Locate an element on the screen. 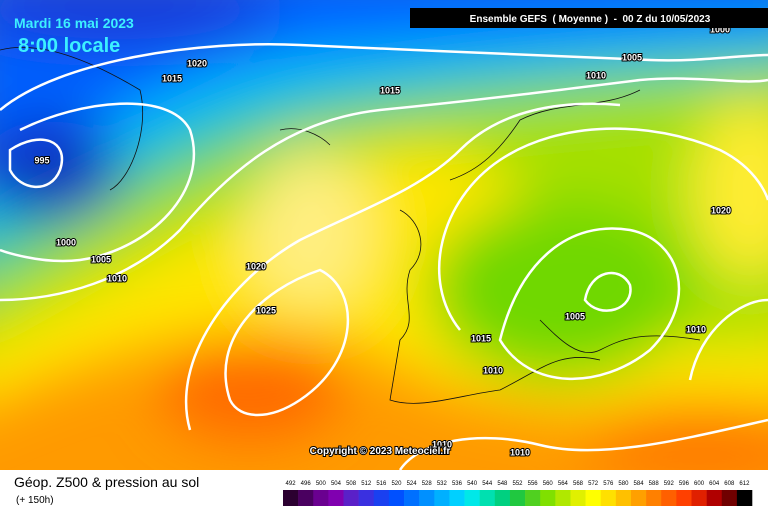 The height and width of the screenshot is (512, 768). scale-label: 564 is located at coordinates (563, 484).